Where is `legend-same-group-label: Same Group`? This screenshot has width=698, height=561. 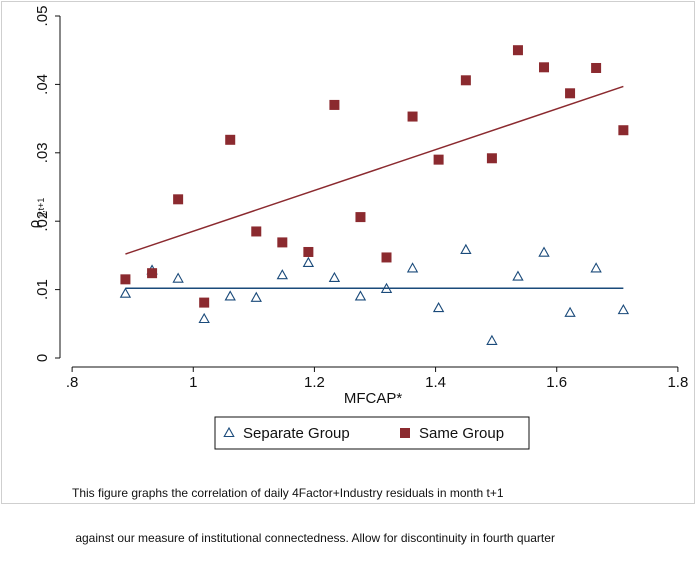 legend-same-group-label: Same Group is located at coordinates (461, 433).